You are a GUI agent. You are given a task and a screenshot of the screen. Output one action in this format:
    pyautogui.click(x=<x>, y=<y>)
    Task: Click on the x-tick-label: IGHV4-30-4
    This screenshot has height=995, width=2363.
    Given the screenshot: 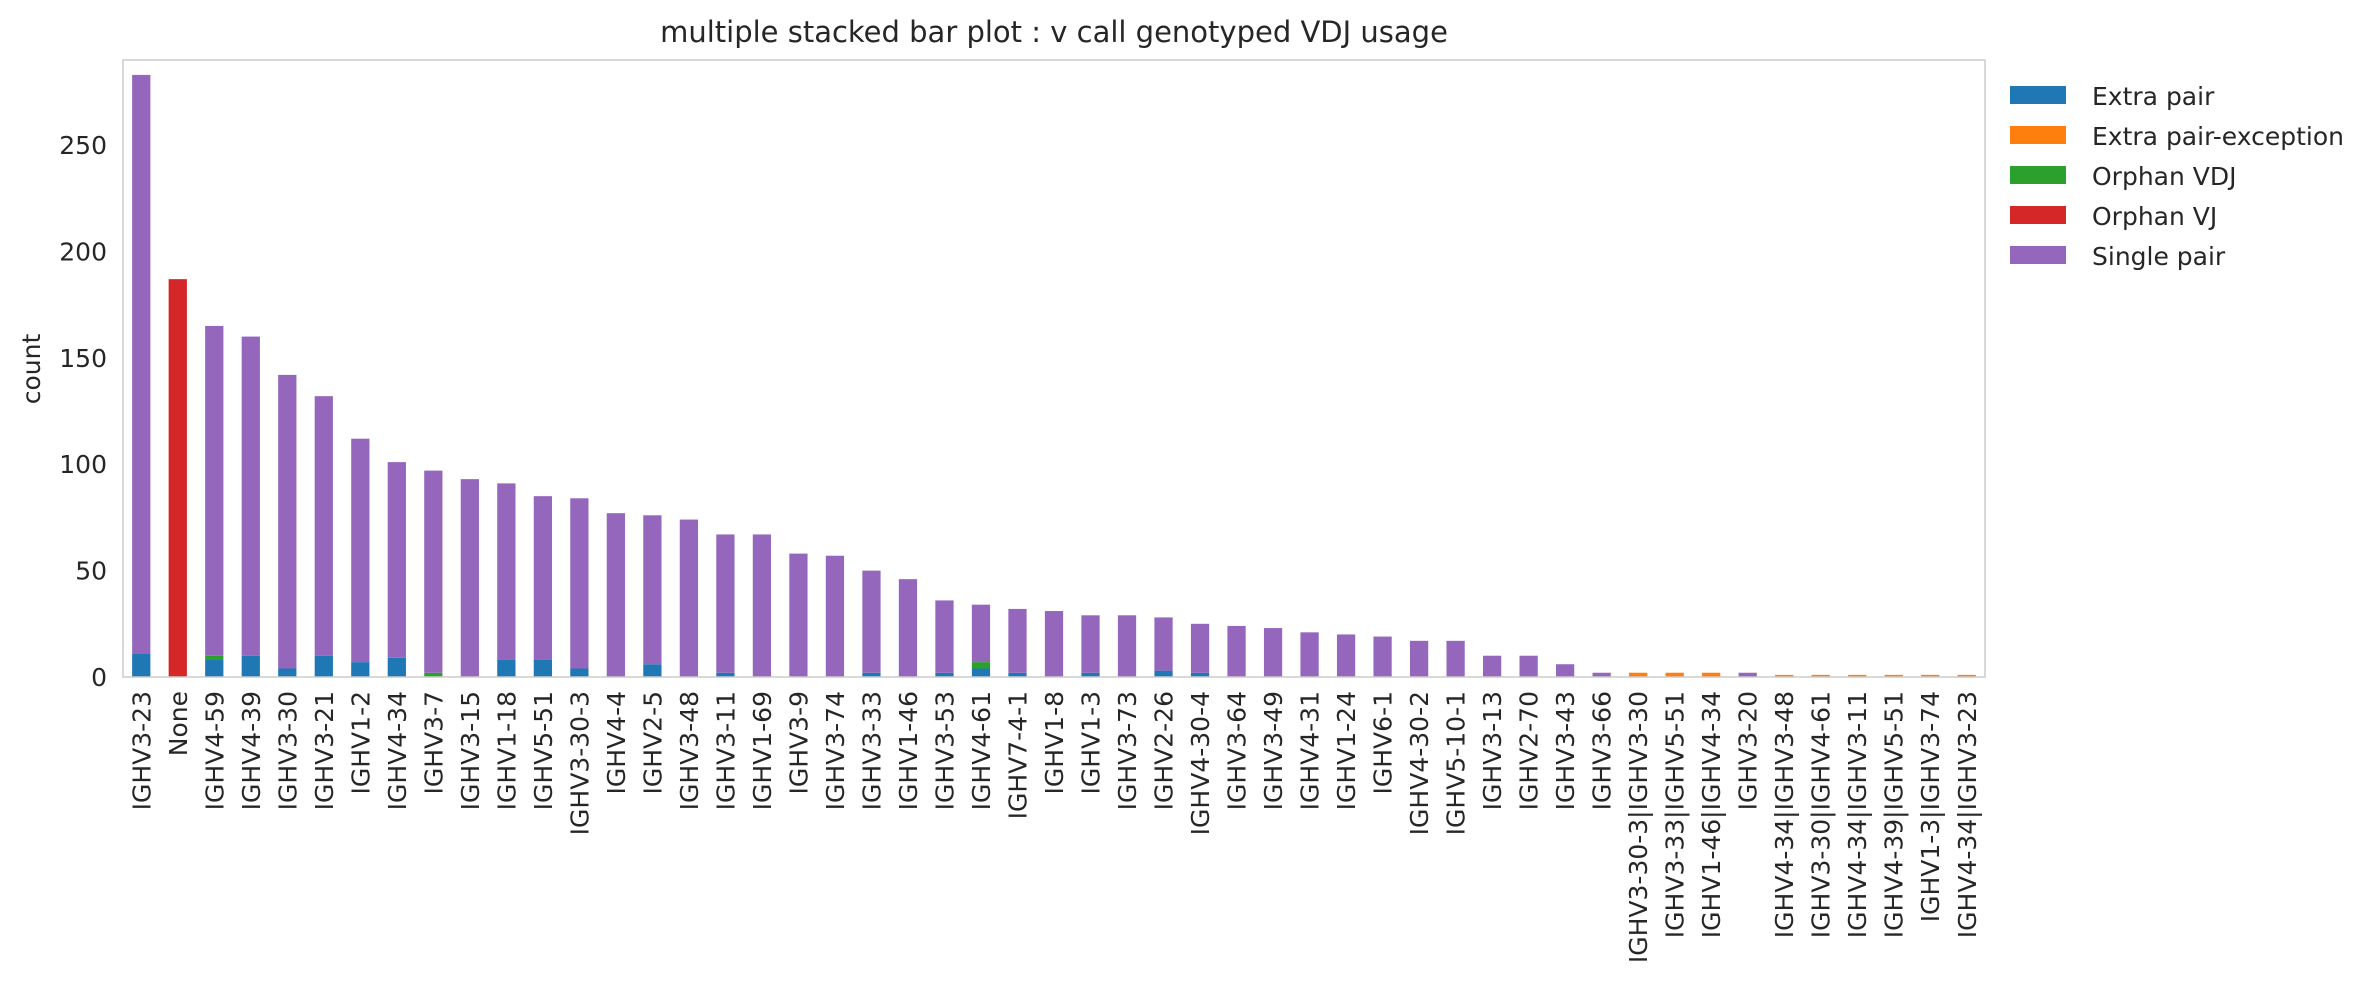 What is the action you would take?
    pyautogui.click(x=1200, y=763)
    